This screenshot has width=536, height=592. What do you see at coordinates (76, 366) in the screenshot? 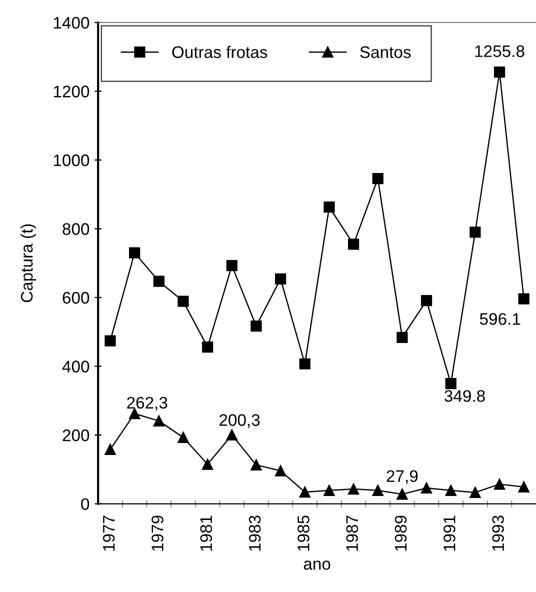
I see `y-tick-label: 400` at bounding box center [76, 366].